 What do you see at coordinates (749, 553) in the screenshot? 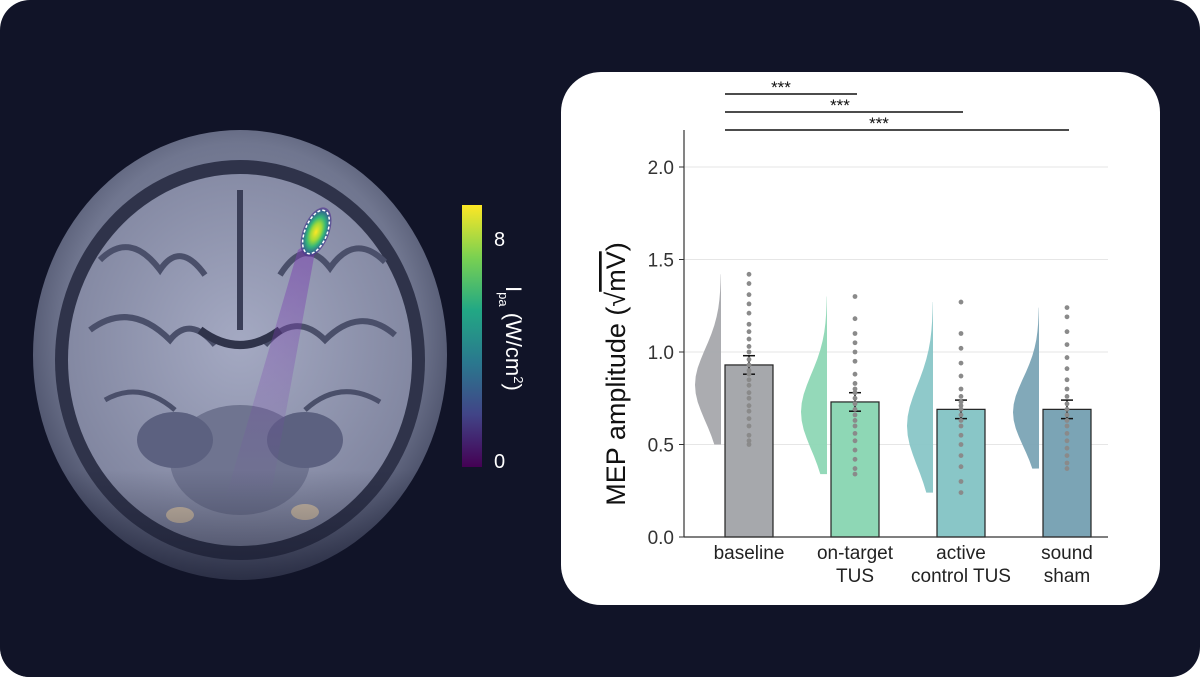
I see `x-tick-label-line1: baseline` at bounding box center [749, 553].